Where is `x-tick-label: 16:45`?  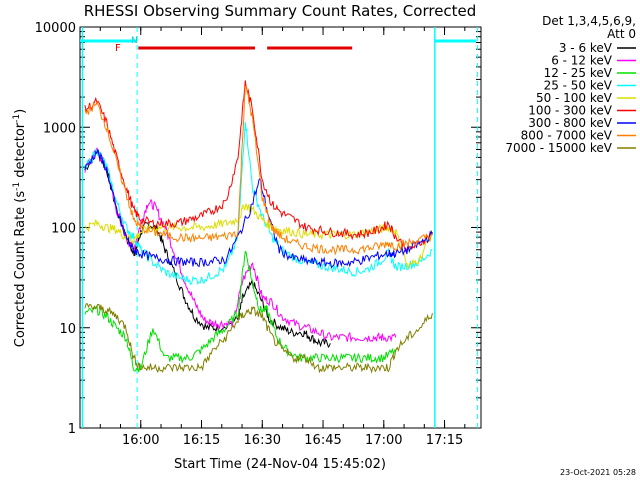
x-tick-label: 16:45 is located at coordinates (322, 440).